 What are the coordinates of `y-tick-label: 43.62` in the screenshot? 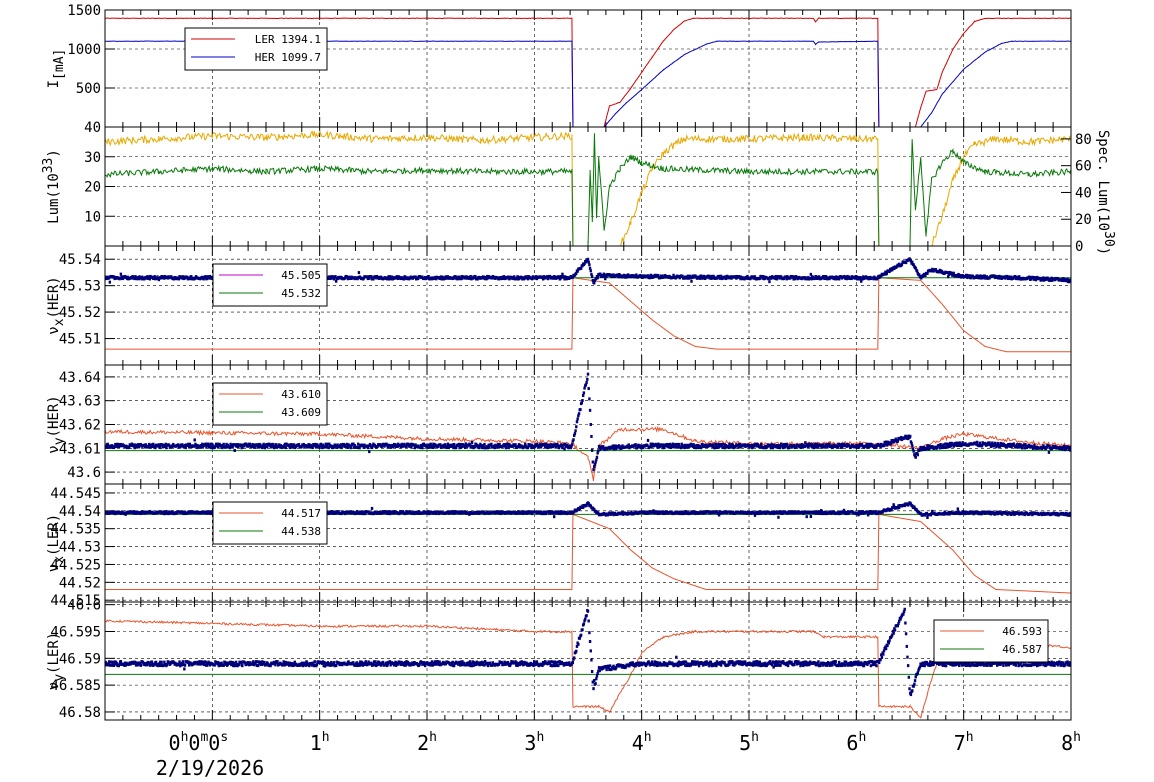 It's located at (80, 426).